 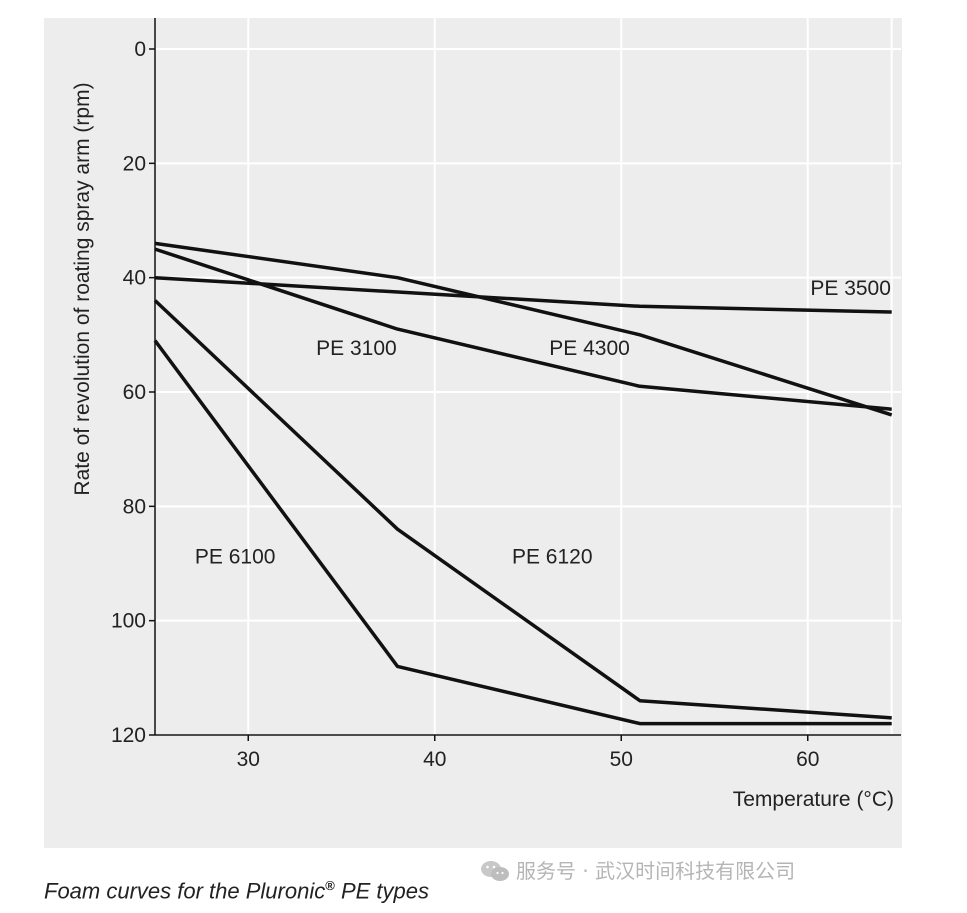 I want to click on wechat-icon, so click(x=495, y=871).